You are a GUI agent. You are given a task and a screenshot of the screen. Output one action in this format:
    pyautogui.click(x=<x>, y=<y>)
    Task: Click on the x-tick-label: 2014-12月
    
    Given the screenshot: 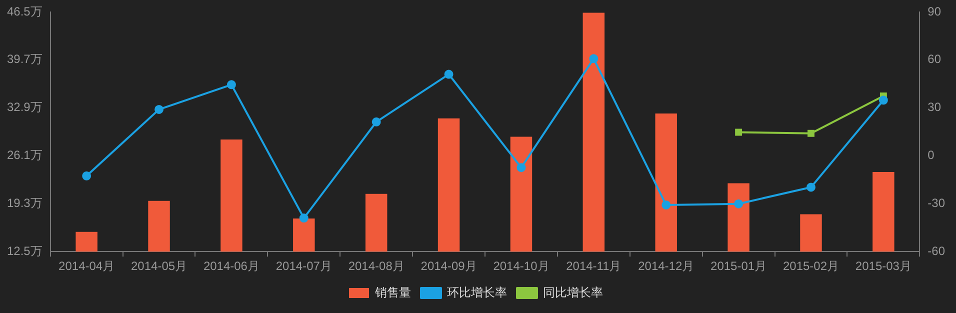 What is the action you would take?
    pyautogui.click(x=666, y=266)
    